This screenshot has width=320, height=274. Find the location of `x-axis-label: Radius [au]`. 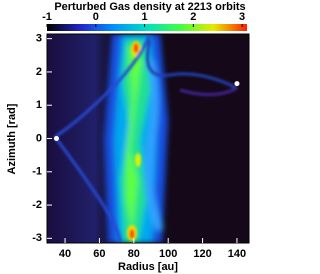

x-axis-label: Radius [au] is located at coordinates (148, 267).